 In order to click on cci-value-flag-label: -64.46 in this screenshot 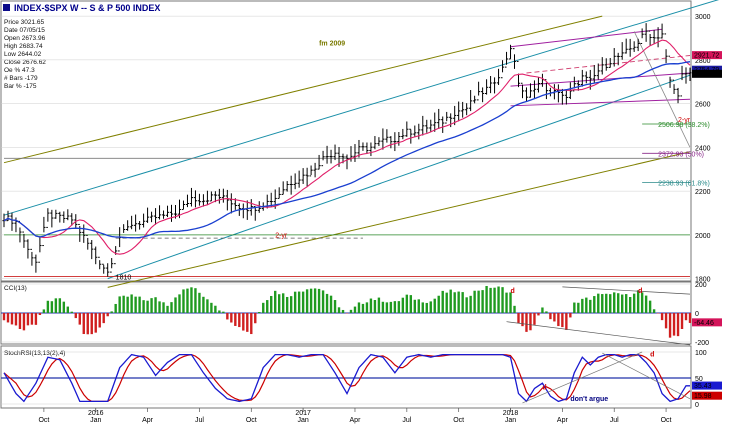, I will do `click(704, 323)`.